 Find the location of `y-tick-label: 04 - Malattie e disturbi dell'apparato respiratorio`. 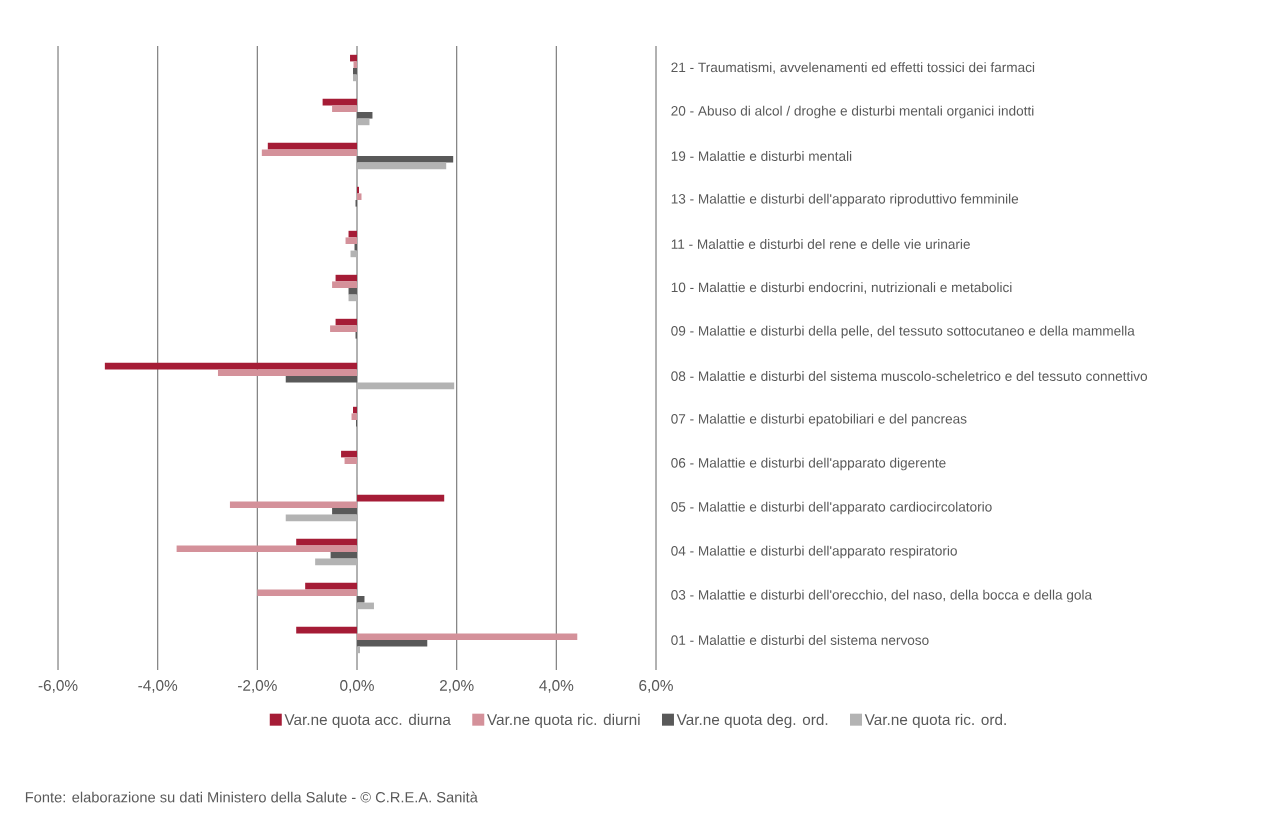

y-tick-label: 04 - Malattie e disturbi dell'apparato respiratorio is located at coordinates (814, 552).